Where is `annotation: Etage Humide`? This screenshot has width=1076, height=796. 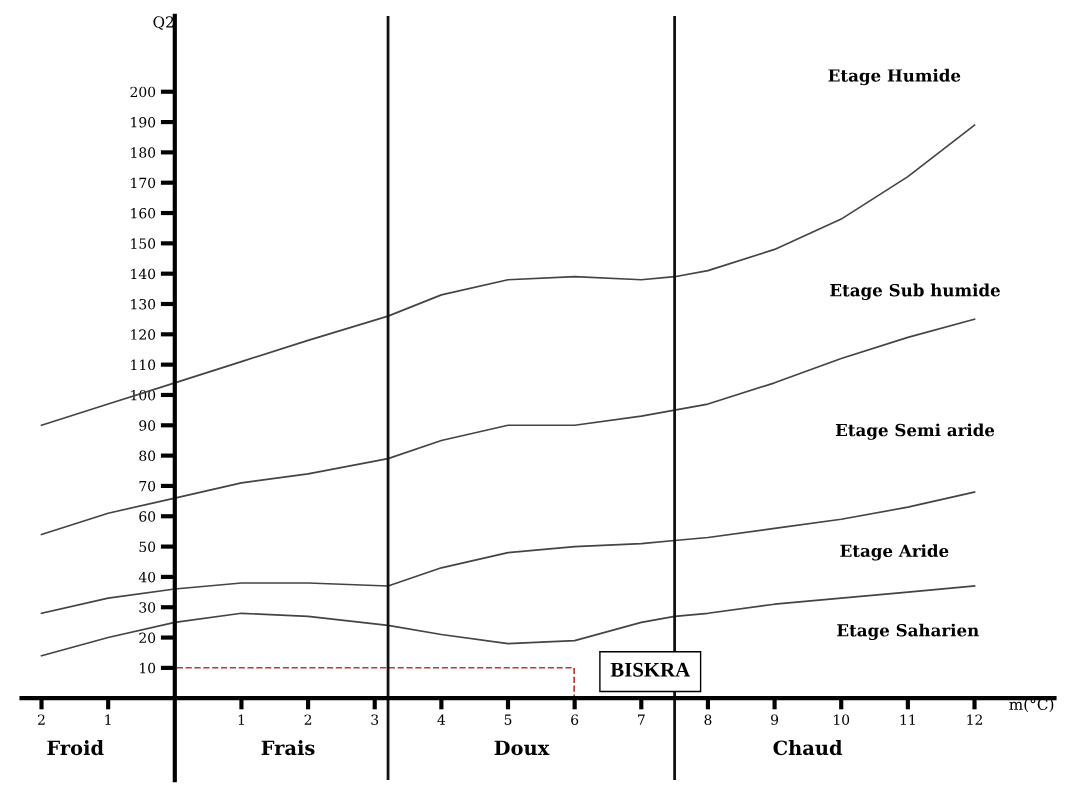
annotation: Etage Humide is located at coordinates (894, 77).